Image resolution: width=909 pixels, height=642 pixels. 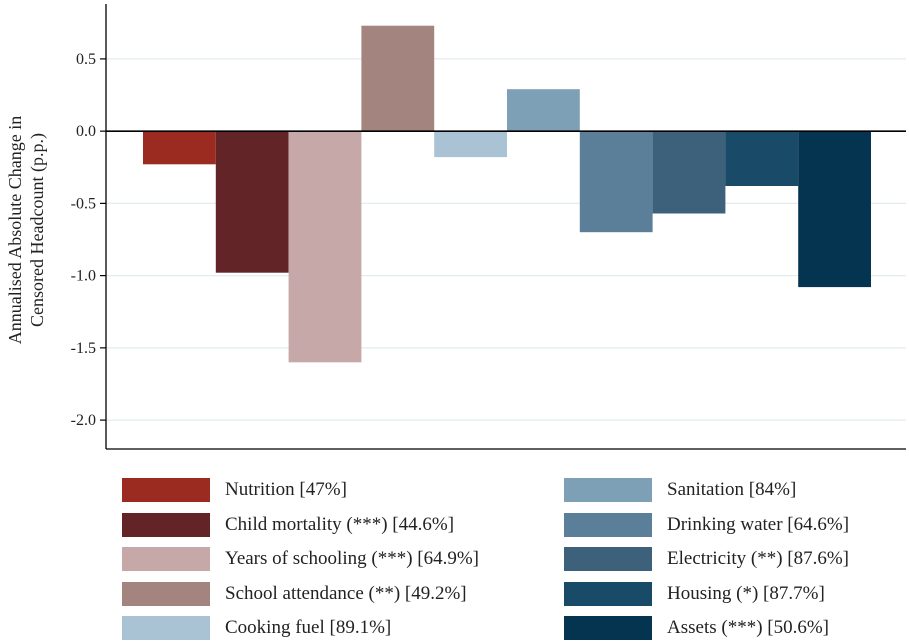 I want to click on legend-item: Housing (*) [87.7%], so click(x=694, y=594).